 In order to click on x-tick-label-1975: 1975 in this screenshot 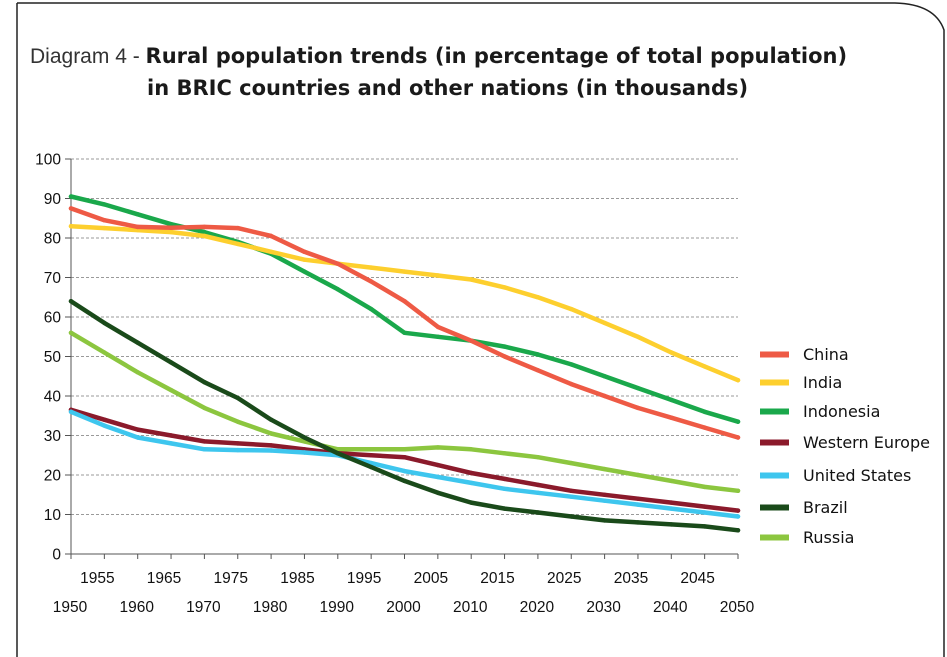, I will do `click(231, 578)`.